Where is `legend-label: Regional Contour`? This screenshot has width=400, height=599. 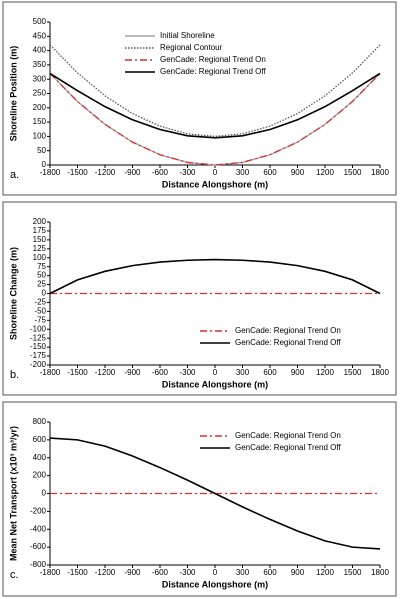 legend-label: Regional Contour is located at coordinates (191, 47).